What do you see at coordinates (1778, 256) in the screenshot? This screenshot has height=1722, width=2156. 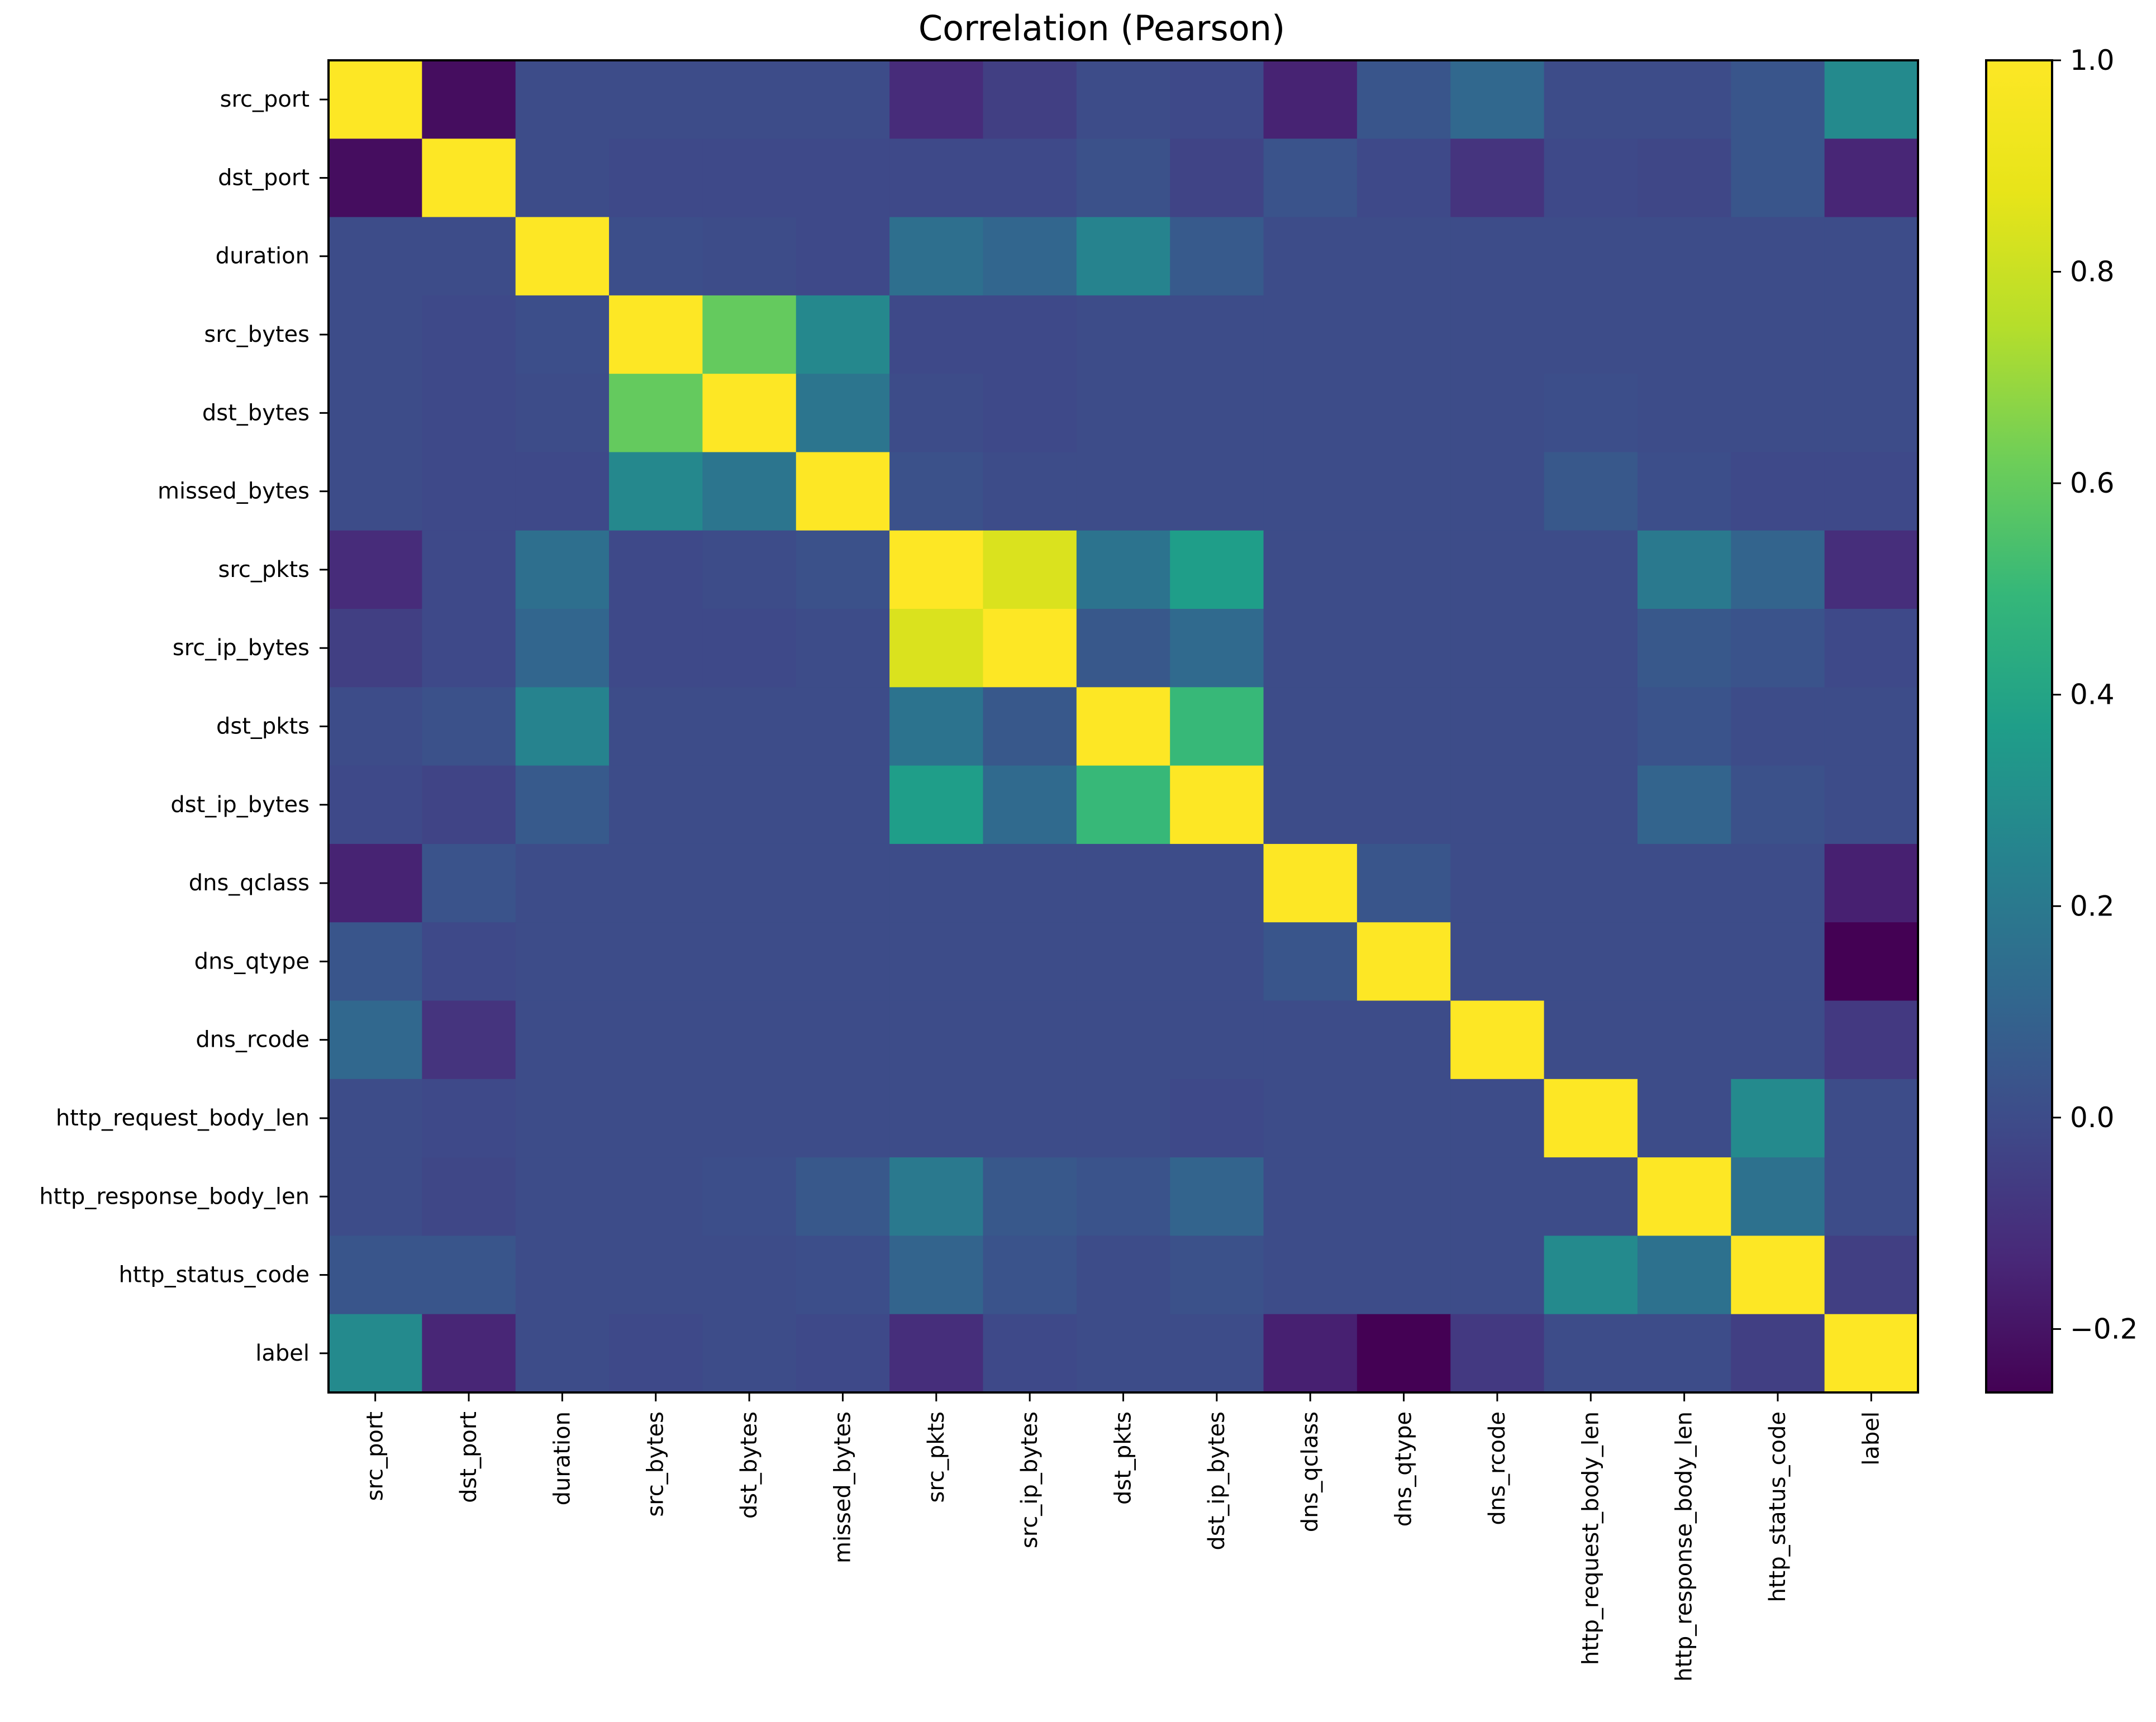 I see `heatmap-cell-duration-http_status_code` at bounding box center [1778, 256].